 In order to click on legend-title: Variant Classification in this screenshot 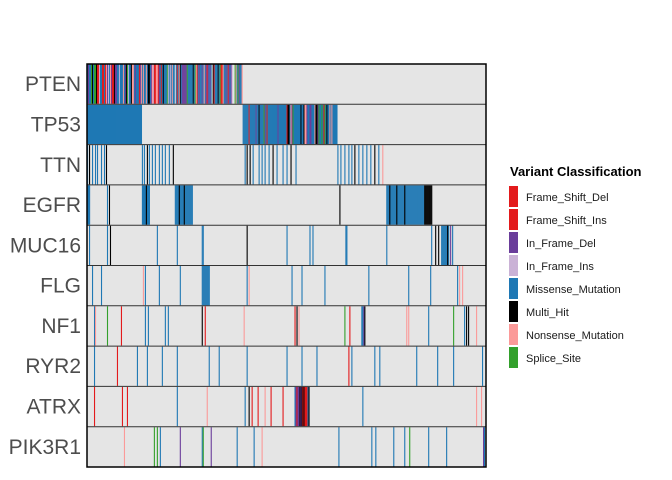, I will do `click(576, 171)`.